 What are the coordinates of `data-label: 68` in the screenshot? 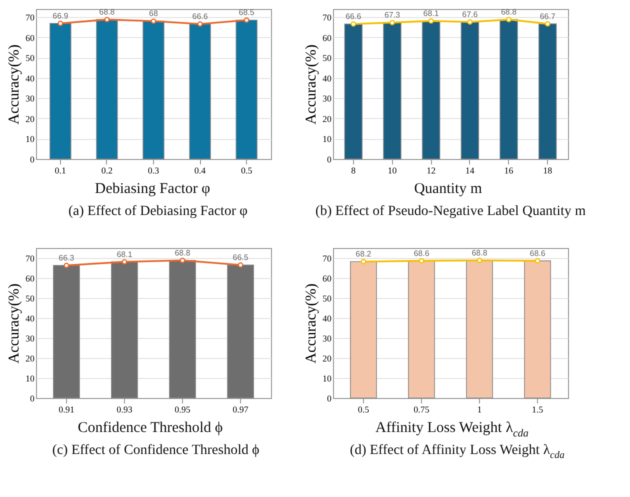 It's located at (153, 13).